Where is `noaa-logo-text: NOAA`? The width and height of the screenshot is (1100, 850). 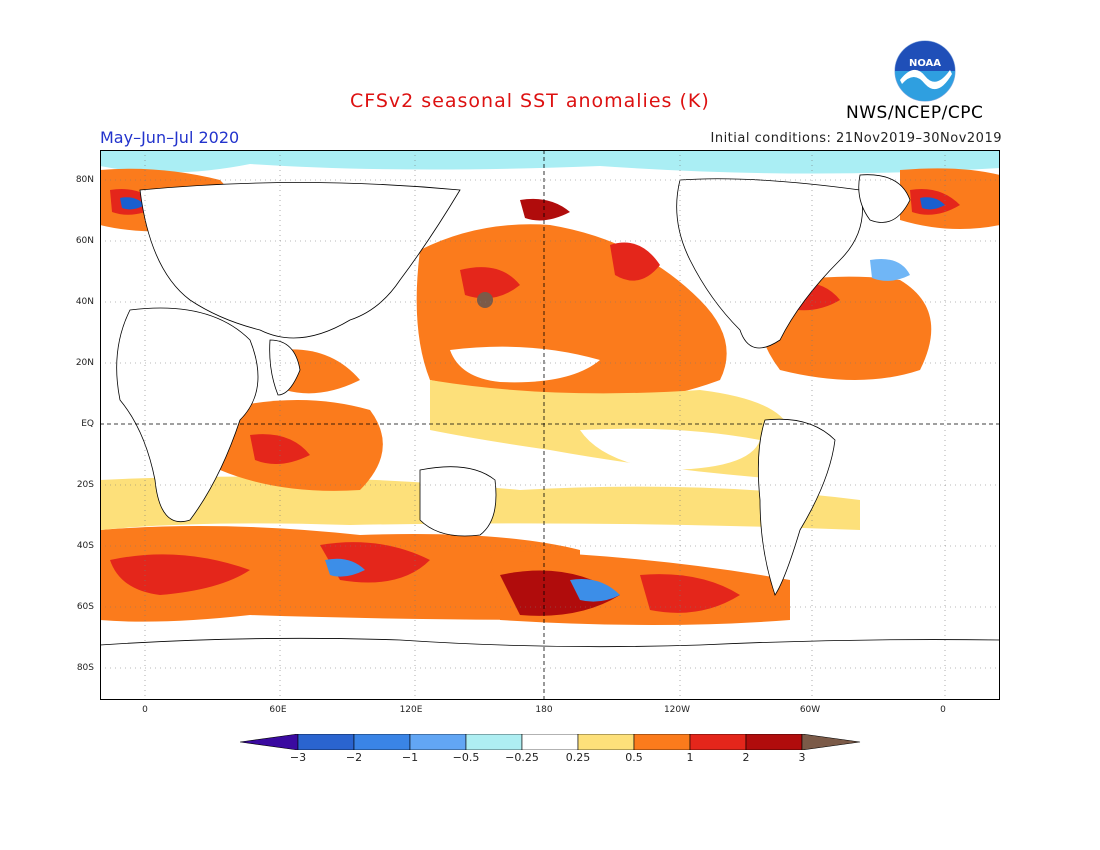 noaa-logo-text: NOAA is located at coordinates (925, 63).